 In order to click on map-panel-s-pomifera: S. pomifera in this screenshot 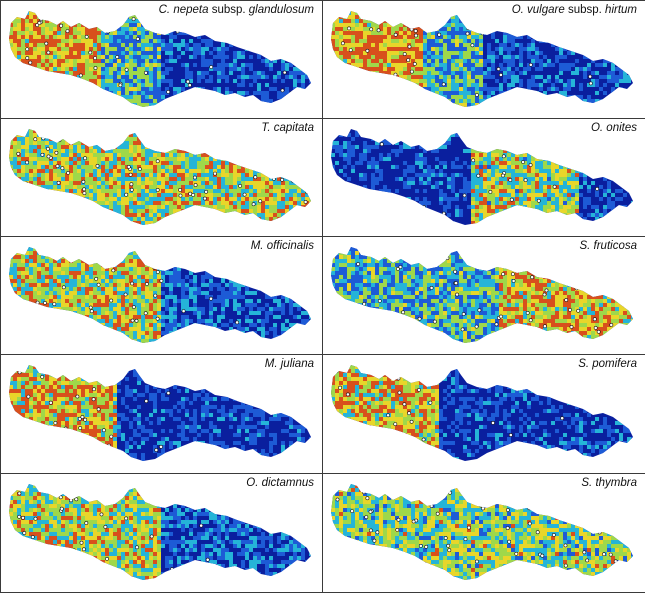, I will do `click(483, 414)`.